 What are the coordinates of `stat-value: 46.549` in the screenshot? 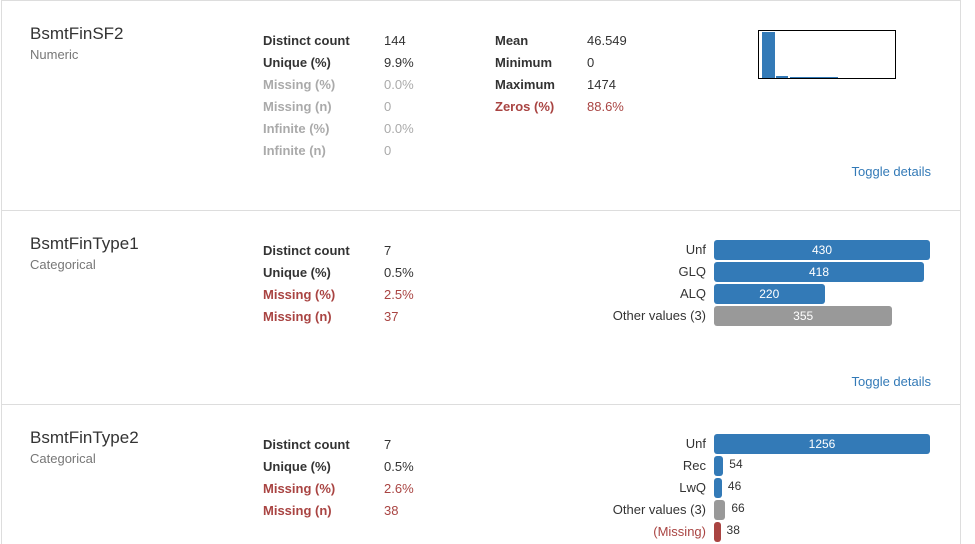 It's located at (607, 40).